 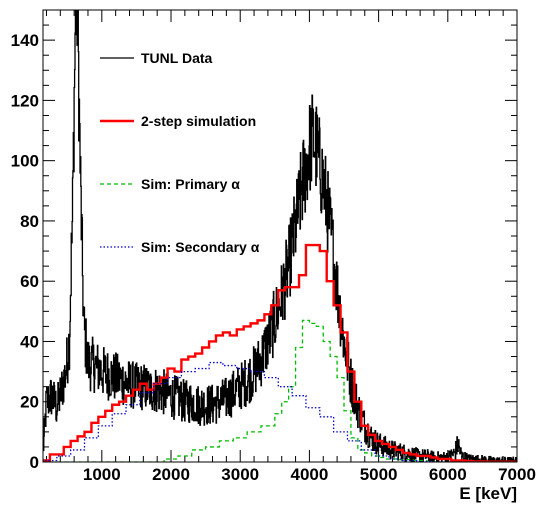 What do you see at coordinates (34, 462) in the screenshot?
I see `y-tick-label: 0` at bounding box center [34, 462].